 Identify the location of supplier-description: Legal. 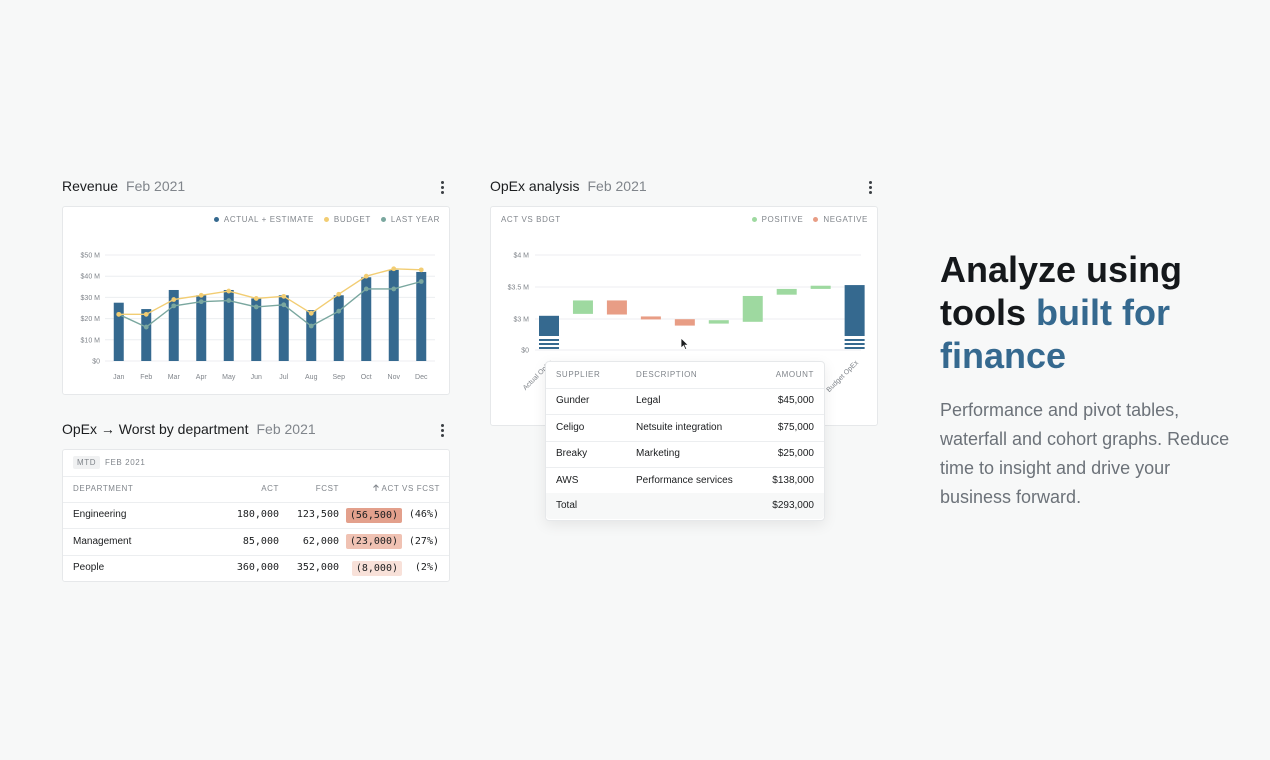
(648, 400).